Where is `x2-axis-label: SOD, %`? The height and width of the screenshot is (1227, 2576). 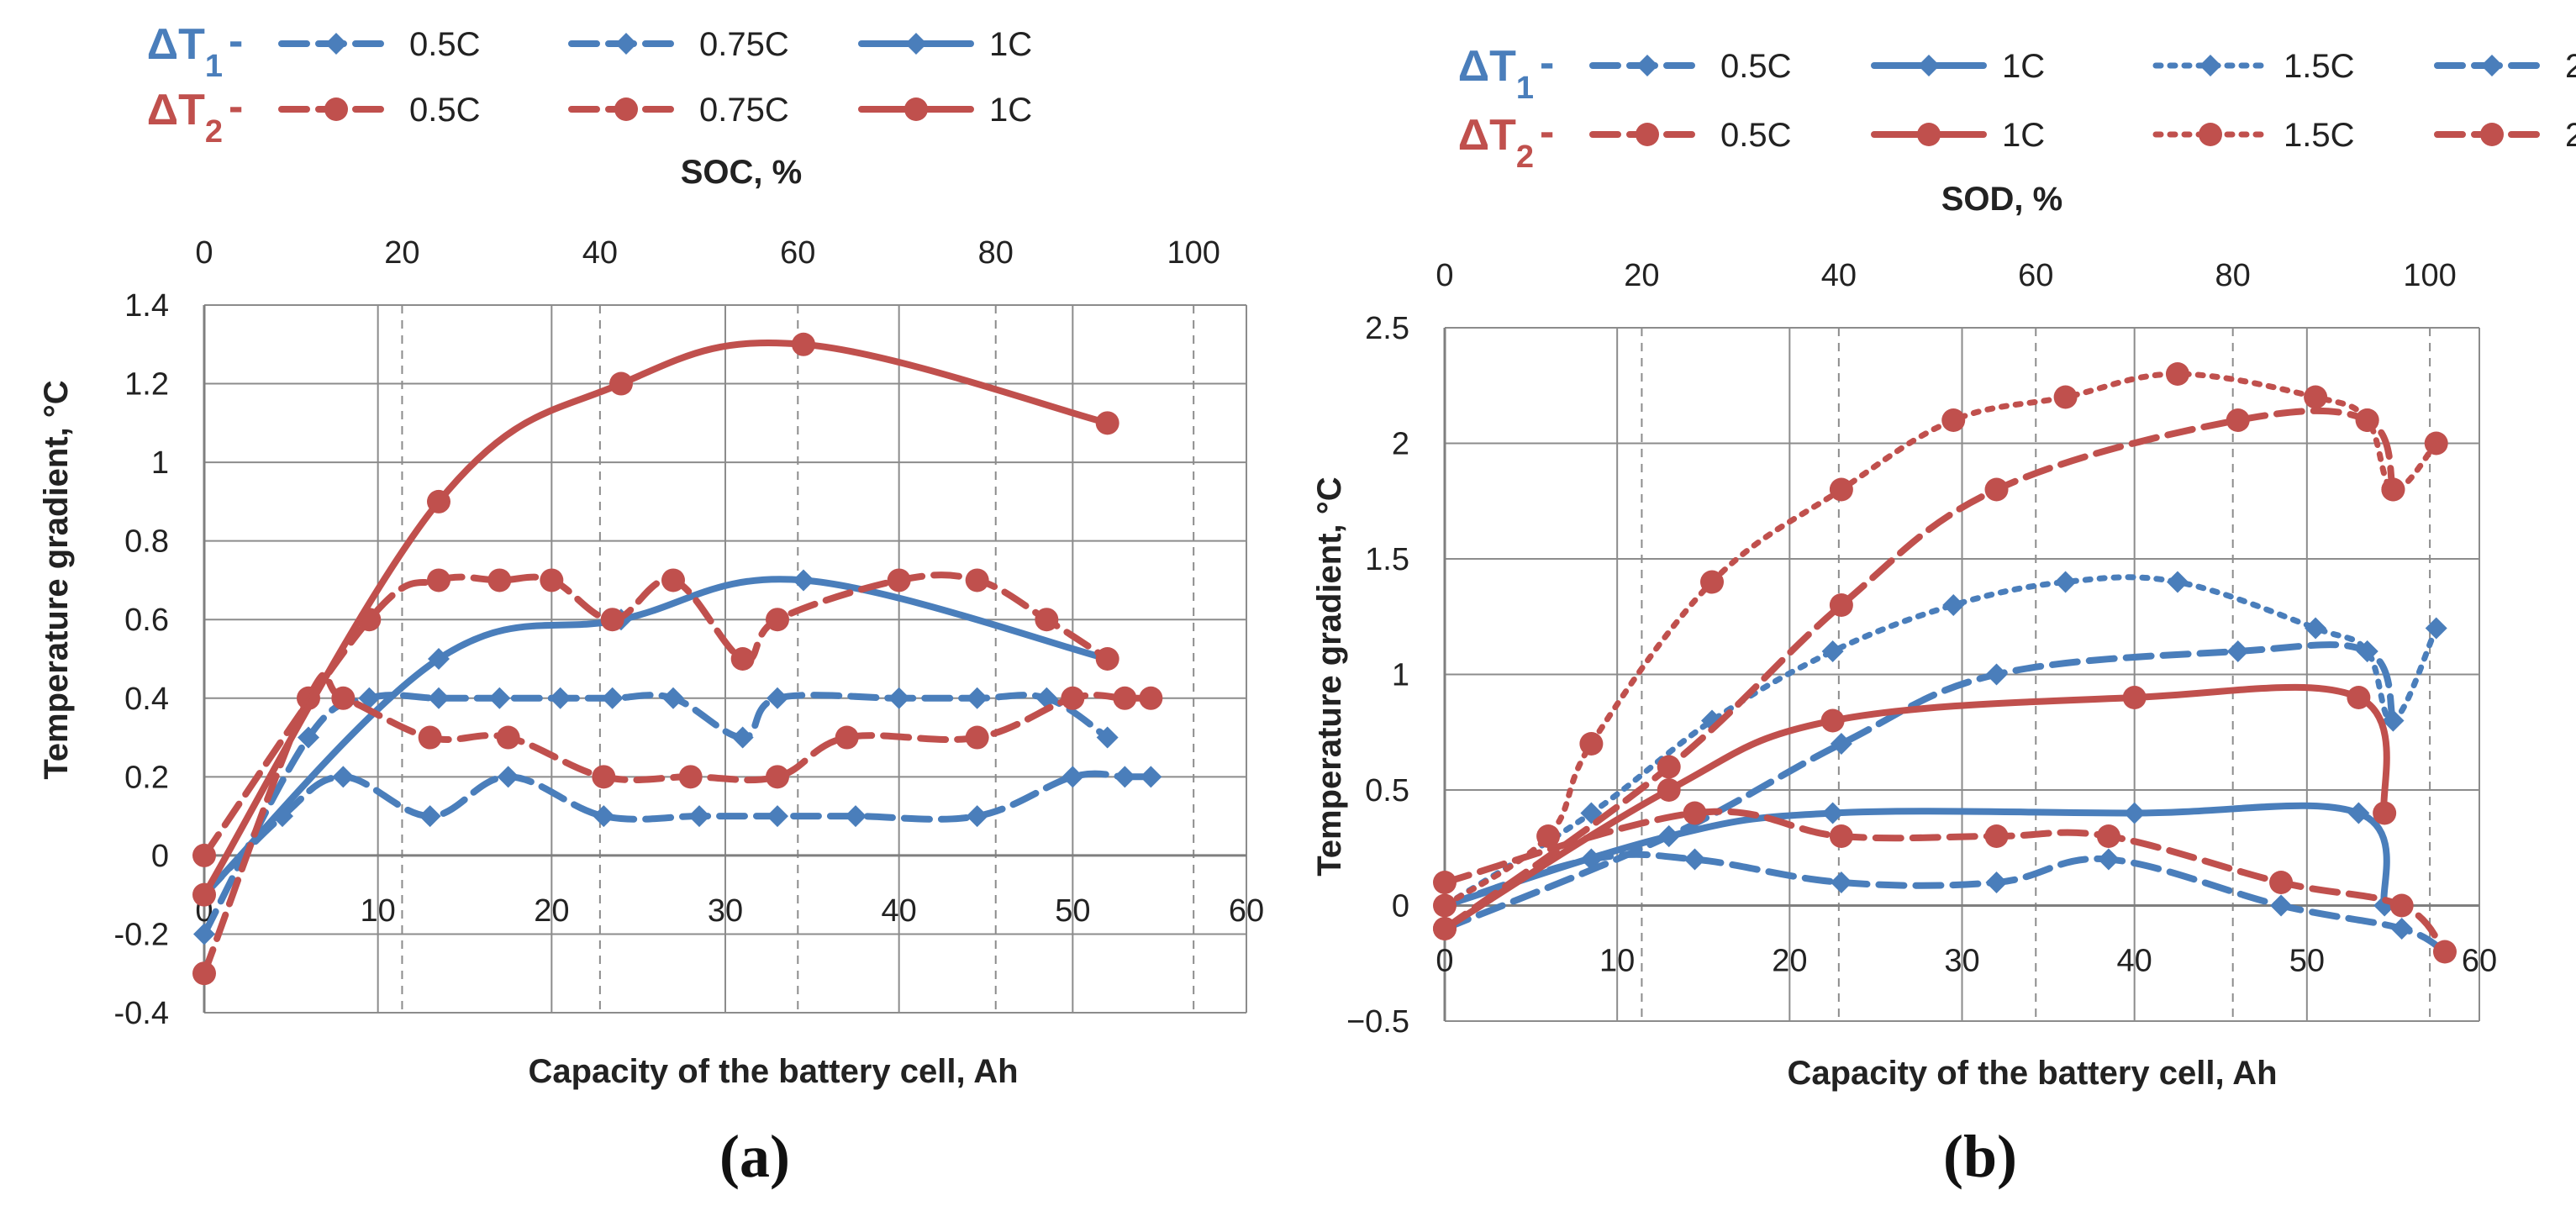 x2-axis-label: SOD, % is located at coordinates (2001, 199).